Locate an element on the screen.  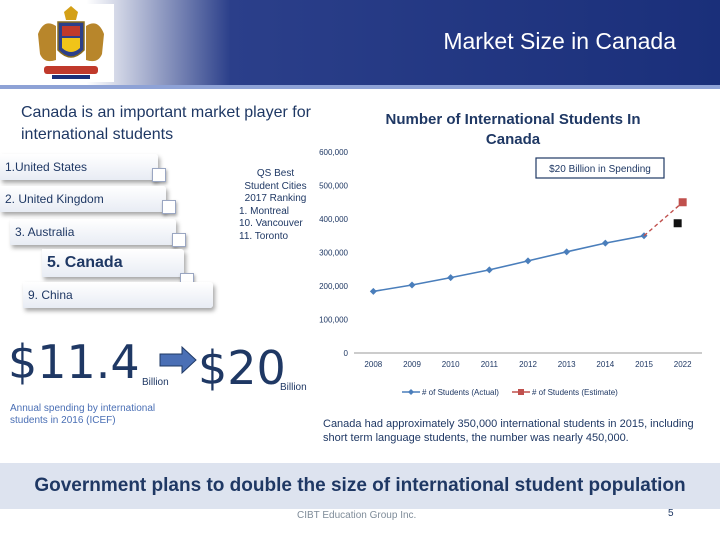
spending-to-unit: Billion is located at coordinates (293, 387).